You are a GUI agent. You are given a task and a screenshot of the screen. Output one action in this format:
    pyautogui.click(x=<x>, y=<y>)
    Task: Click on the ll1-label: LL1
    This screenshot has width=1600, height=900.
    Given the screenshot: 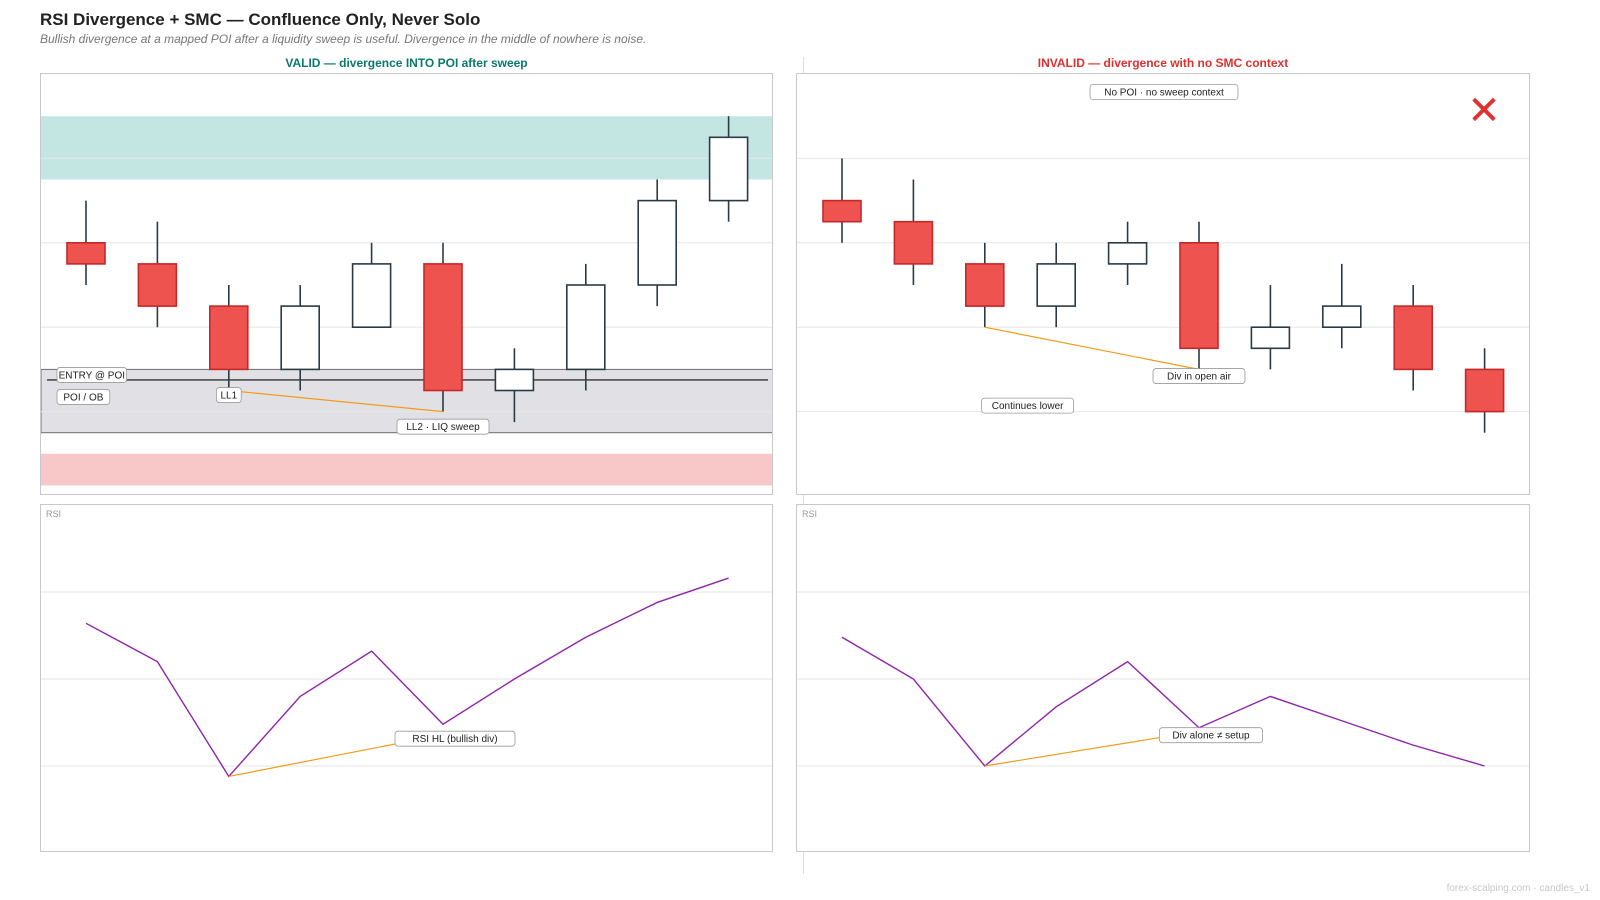 What is the action you would take?
    pyautogui.click(x=228, y=395)
    